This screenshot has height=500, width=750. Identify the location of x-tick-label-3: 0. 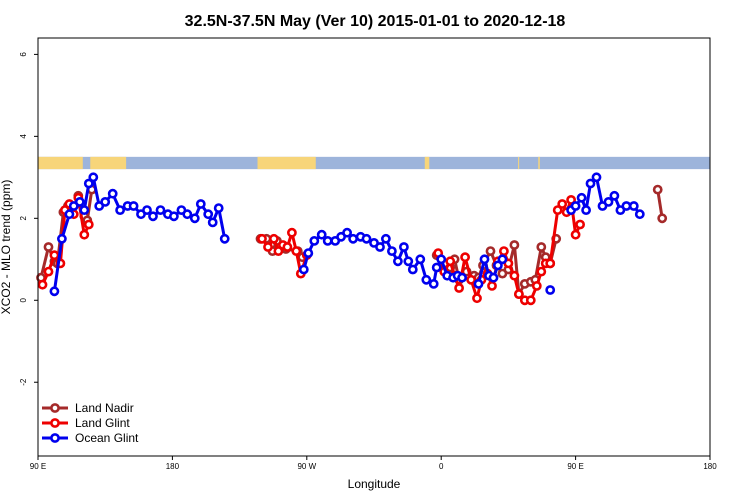
(441, 466).